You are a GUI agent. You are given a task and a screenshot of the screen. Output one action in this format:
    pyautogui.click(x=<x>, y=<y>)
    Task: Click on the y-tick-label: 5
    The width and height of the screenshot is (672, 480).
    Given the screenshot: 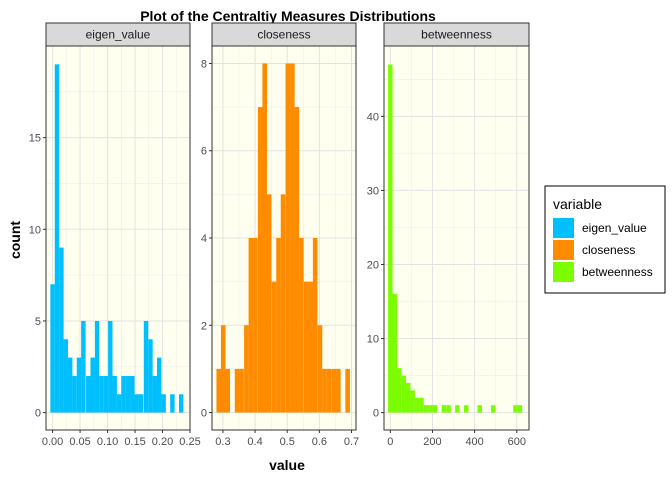 What is the action you would take?
    pyautogui.click(x=38, y=322)
    